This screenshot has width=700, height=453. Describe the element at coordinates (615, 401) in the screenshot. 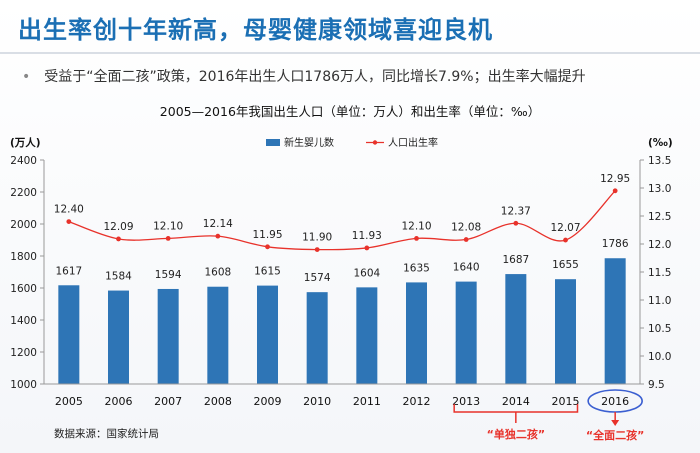

I see `category-label: 2016` at that location.